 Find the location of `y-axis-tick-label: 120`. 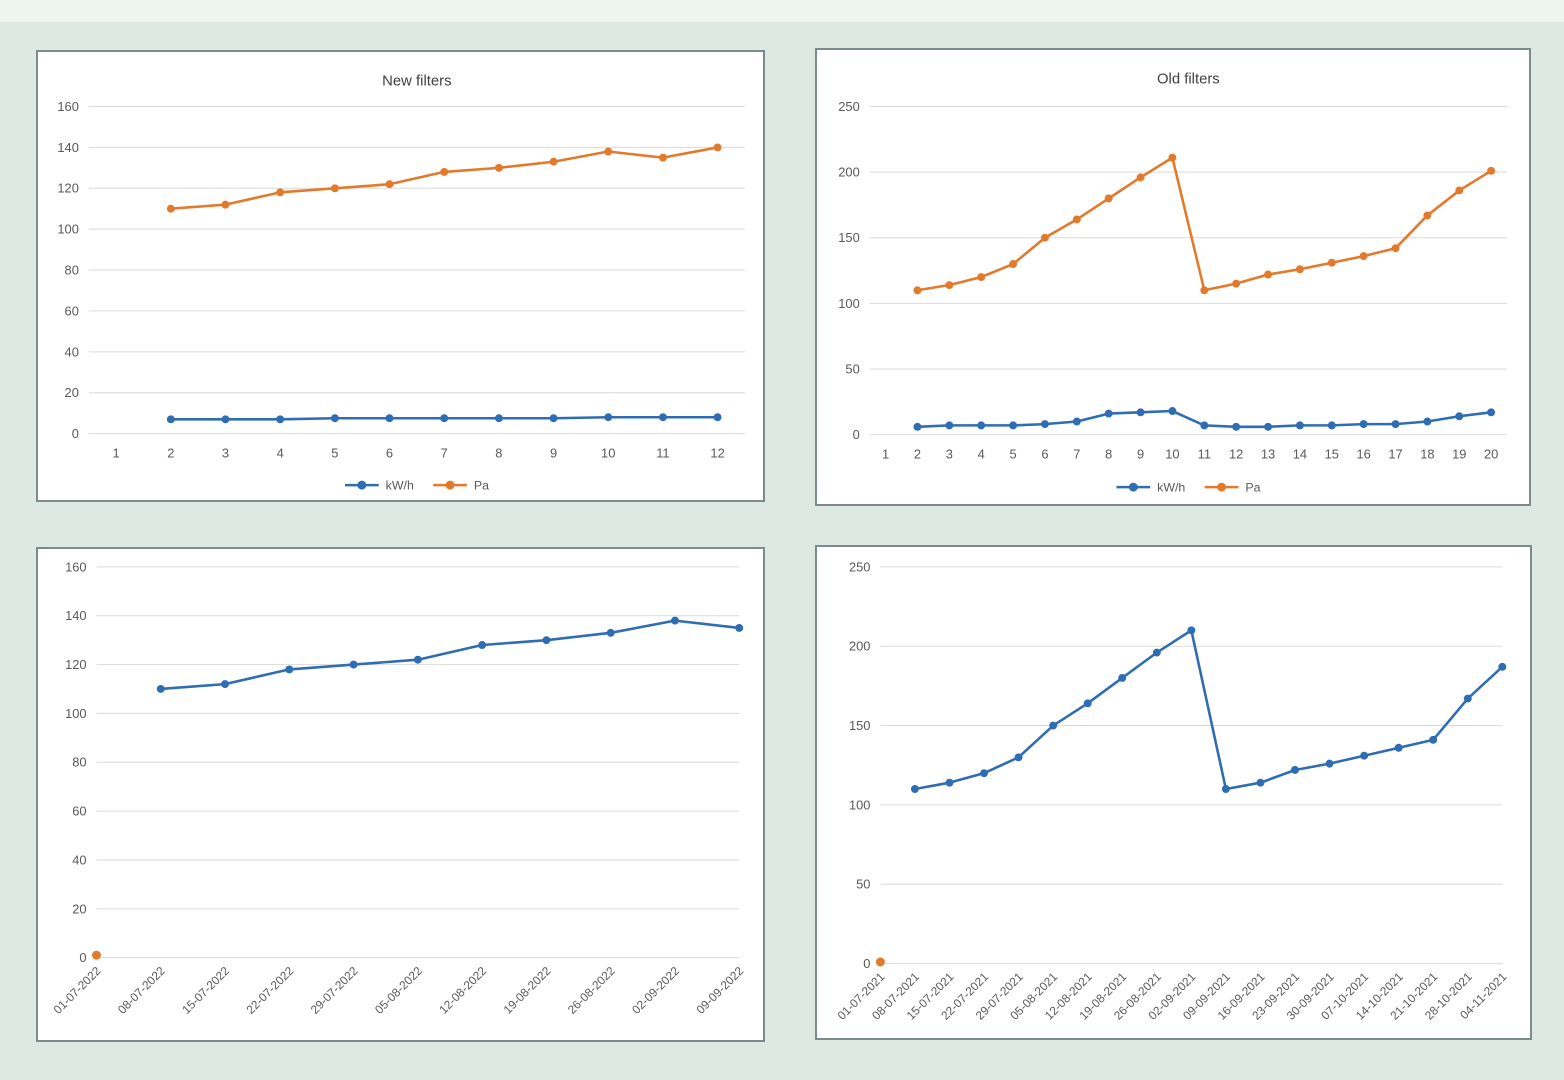

y-axis-tick-label: 120 is located at coordinates (67, 188).